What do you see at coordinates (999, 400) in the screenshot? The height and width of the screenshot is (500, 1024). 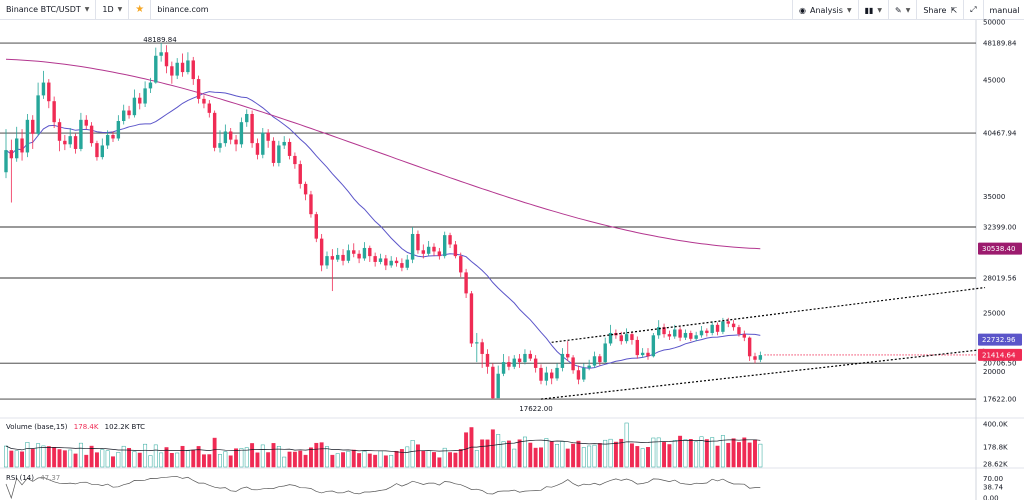 I see `price-tick-label: 17622.00` at bounding box center [999, 400].